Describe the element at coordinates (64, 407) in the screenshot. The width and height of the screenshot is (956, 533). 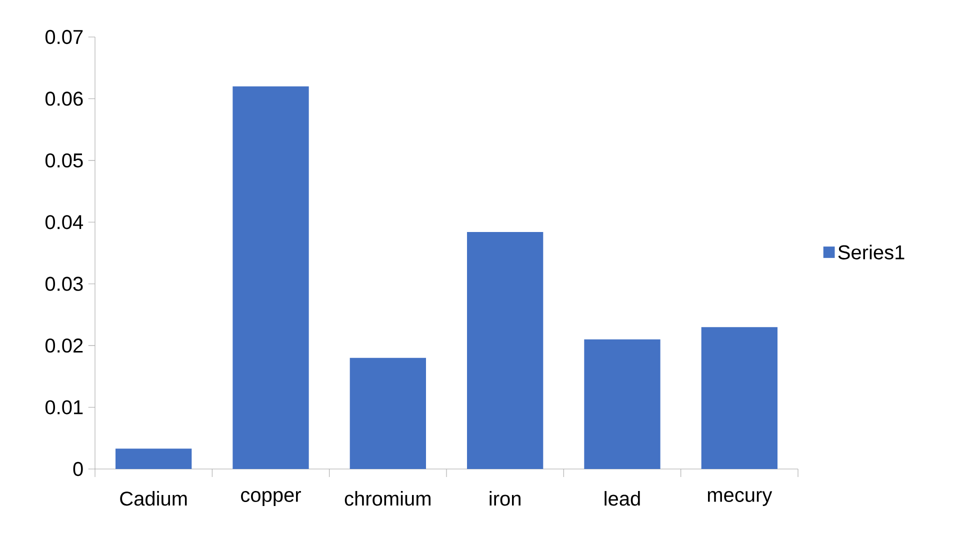
I see `y-tick-label: 0.01` at that location.